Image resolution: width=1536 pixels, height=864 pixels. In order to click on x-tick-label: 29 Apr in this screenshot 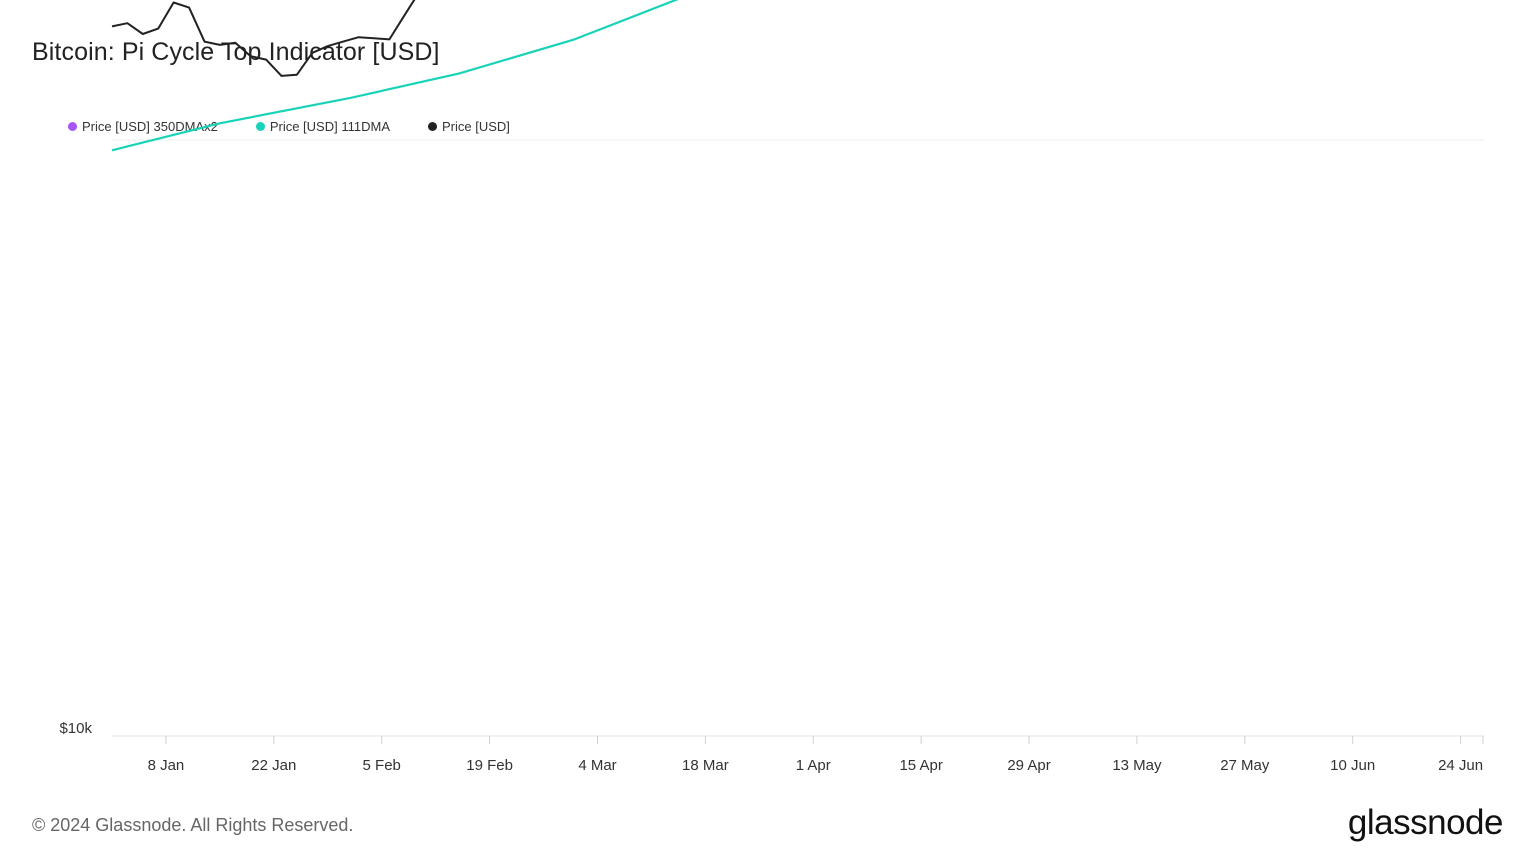, I will do `click(1028, 765)`.